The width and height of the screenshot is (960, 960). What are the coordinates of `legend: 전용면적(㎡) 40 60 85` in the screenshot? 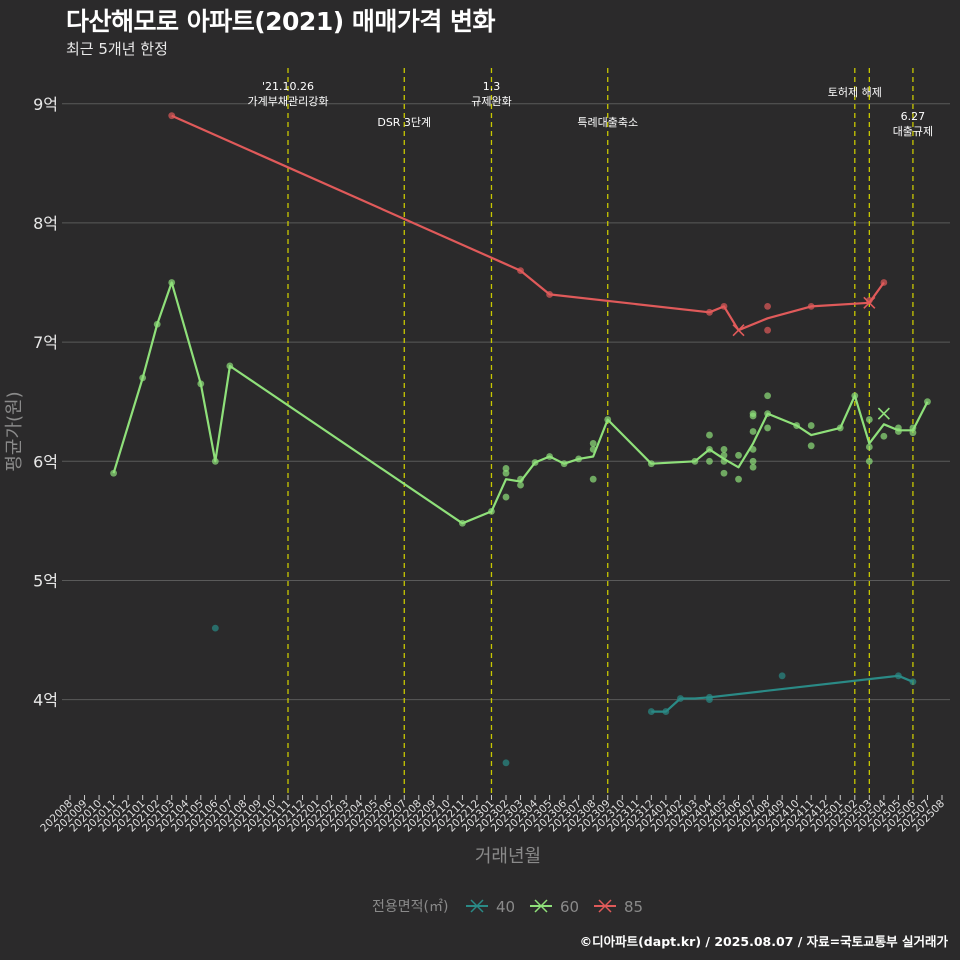 It's located at (507, 907).